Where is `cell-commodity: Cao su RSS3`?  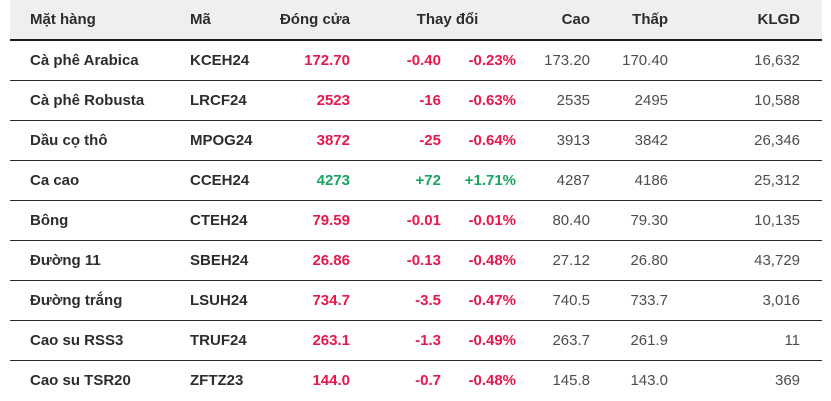
cell-commodity: Cao su RSS3 is located at coordinates (77, 340).